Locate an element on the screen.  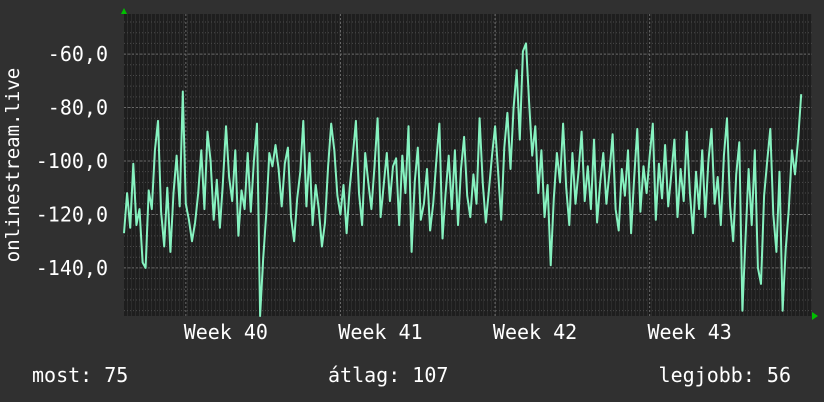
average-value-label: átlag: is located at coordinates (364, 375).